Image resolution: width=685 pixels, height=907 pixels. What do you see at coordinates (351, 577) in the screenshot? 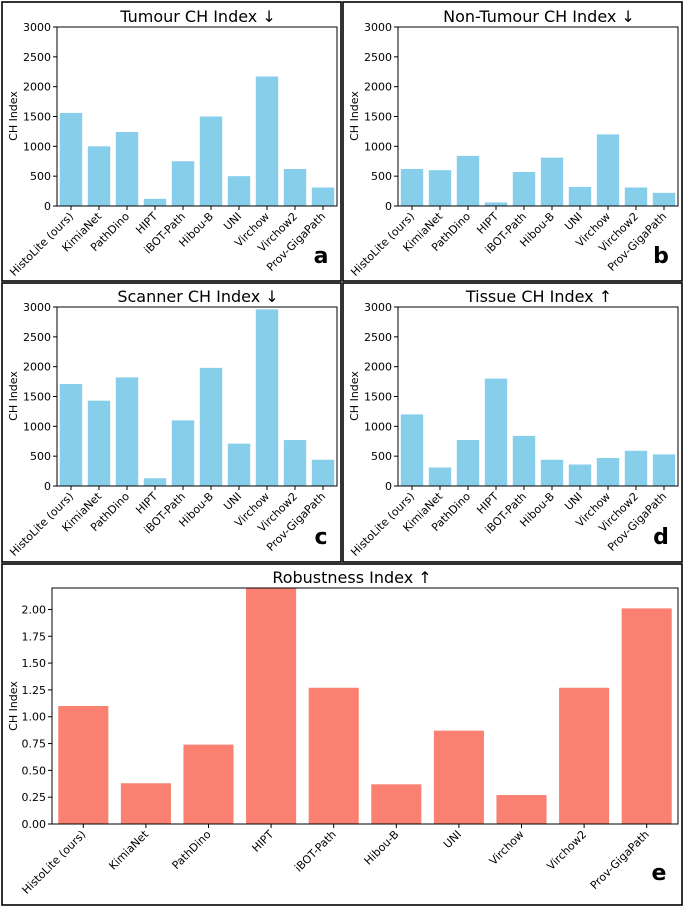
I see `chart-title: Robustness Index ↑` at bounding box center [351, 577].